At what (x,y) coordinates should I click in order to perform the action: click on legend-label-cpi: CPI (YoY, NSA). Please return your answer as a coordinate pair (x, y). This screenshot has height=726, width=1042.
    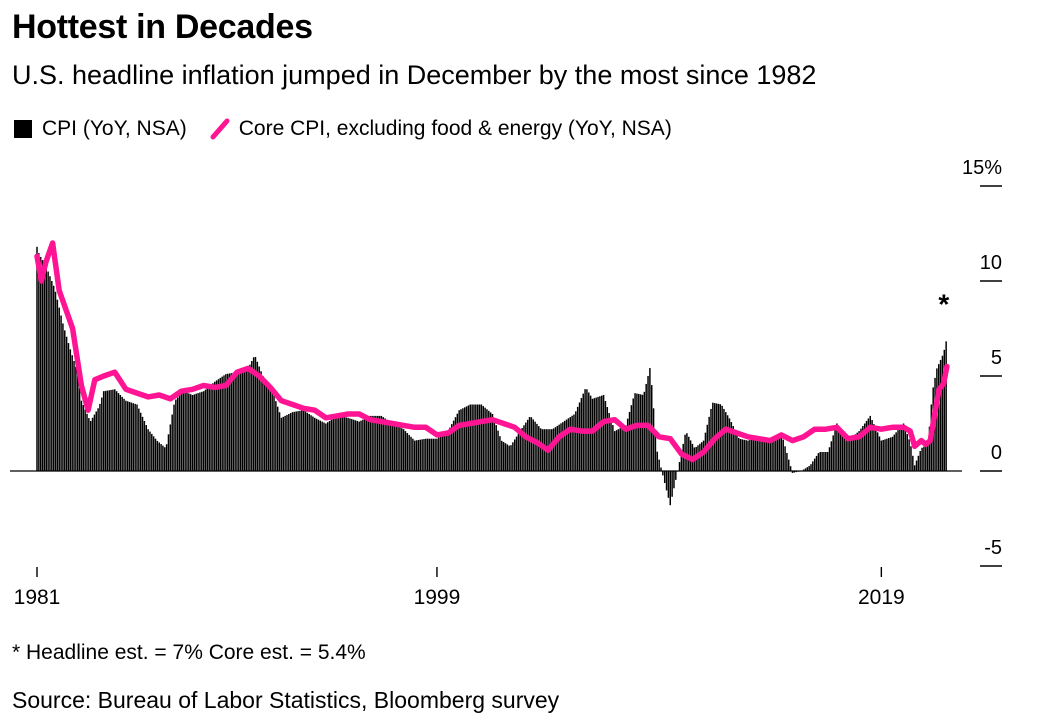
    Looking at the image, I should click on (114, 128).